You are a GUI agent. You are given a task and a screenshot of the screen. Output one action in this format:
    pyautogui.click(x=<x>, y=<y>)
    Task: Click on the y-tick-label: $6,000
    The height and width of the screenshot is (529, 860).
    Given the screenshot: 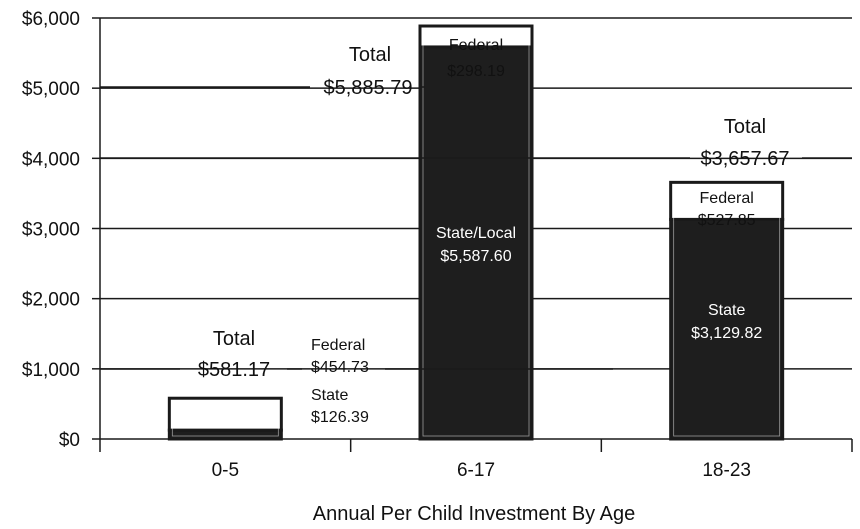 What is the action you would take?
    pyautogui.click(x=51, y=19)
    